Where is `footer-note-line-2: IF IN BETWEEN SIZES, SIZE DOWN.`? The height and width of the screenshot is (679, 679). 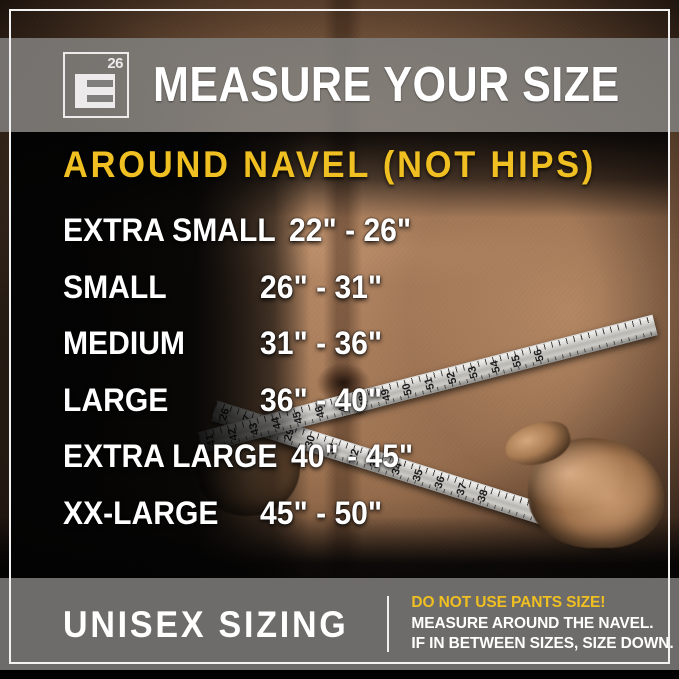 footer-note-line-2: IF IN BETWEEN SIZES, SIZE DOWN. is located at coordinates (542, 644).